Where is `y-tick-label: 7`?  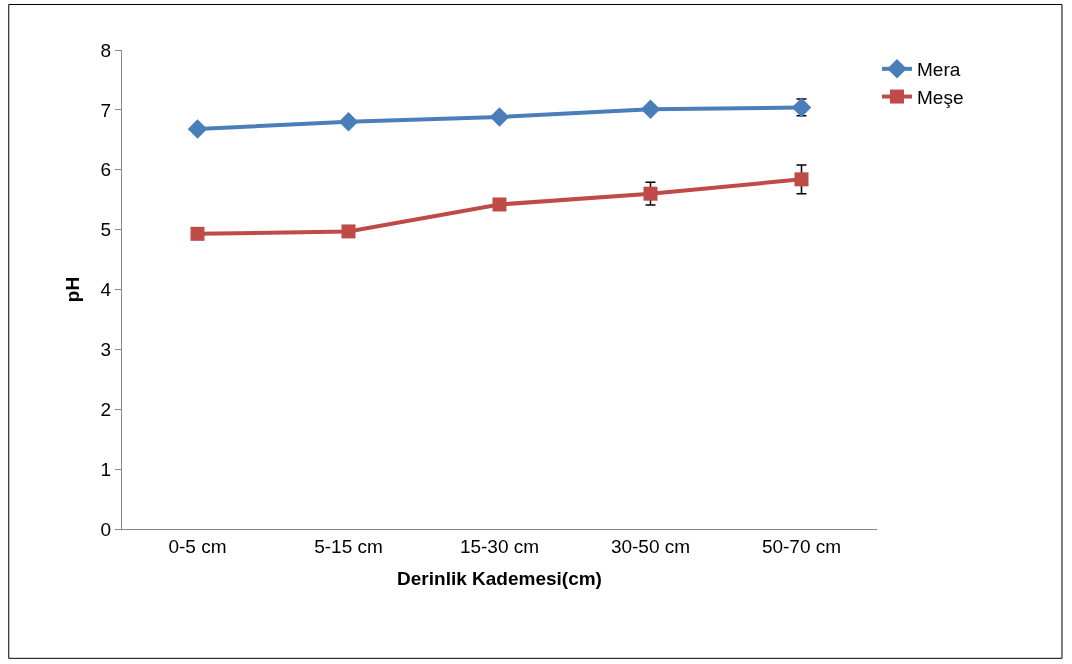
y-tick-label: 7 is located at coordinates (106, 110).